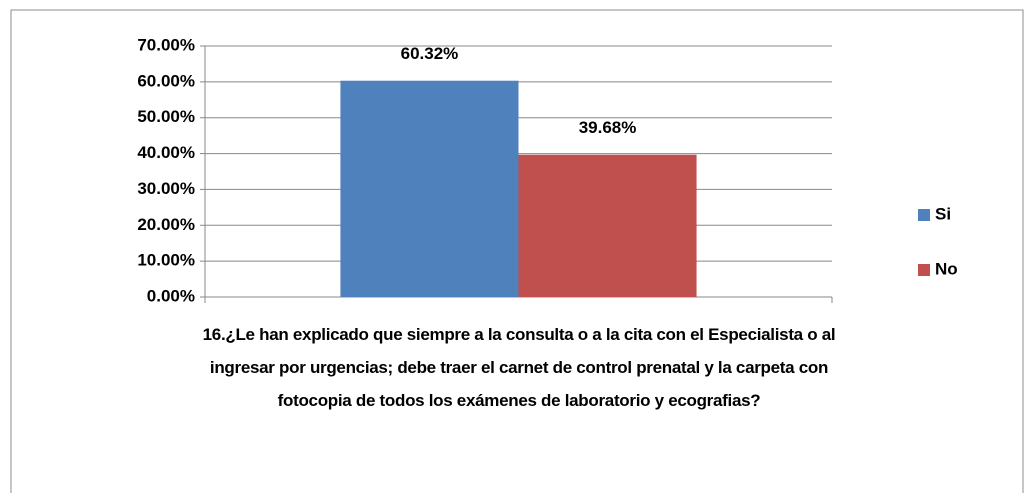 This screenshot has width=1034, height=493. What do you see at coordinates (943, 213) in the screenshot?
I see `legend-label: Si` at bounding box center [943, 213].